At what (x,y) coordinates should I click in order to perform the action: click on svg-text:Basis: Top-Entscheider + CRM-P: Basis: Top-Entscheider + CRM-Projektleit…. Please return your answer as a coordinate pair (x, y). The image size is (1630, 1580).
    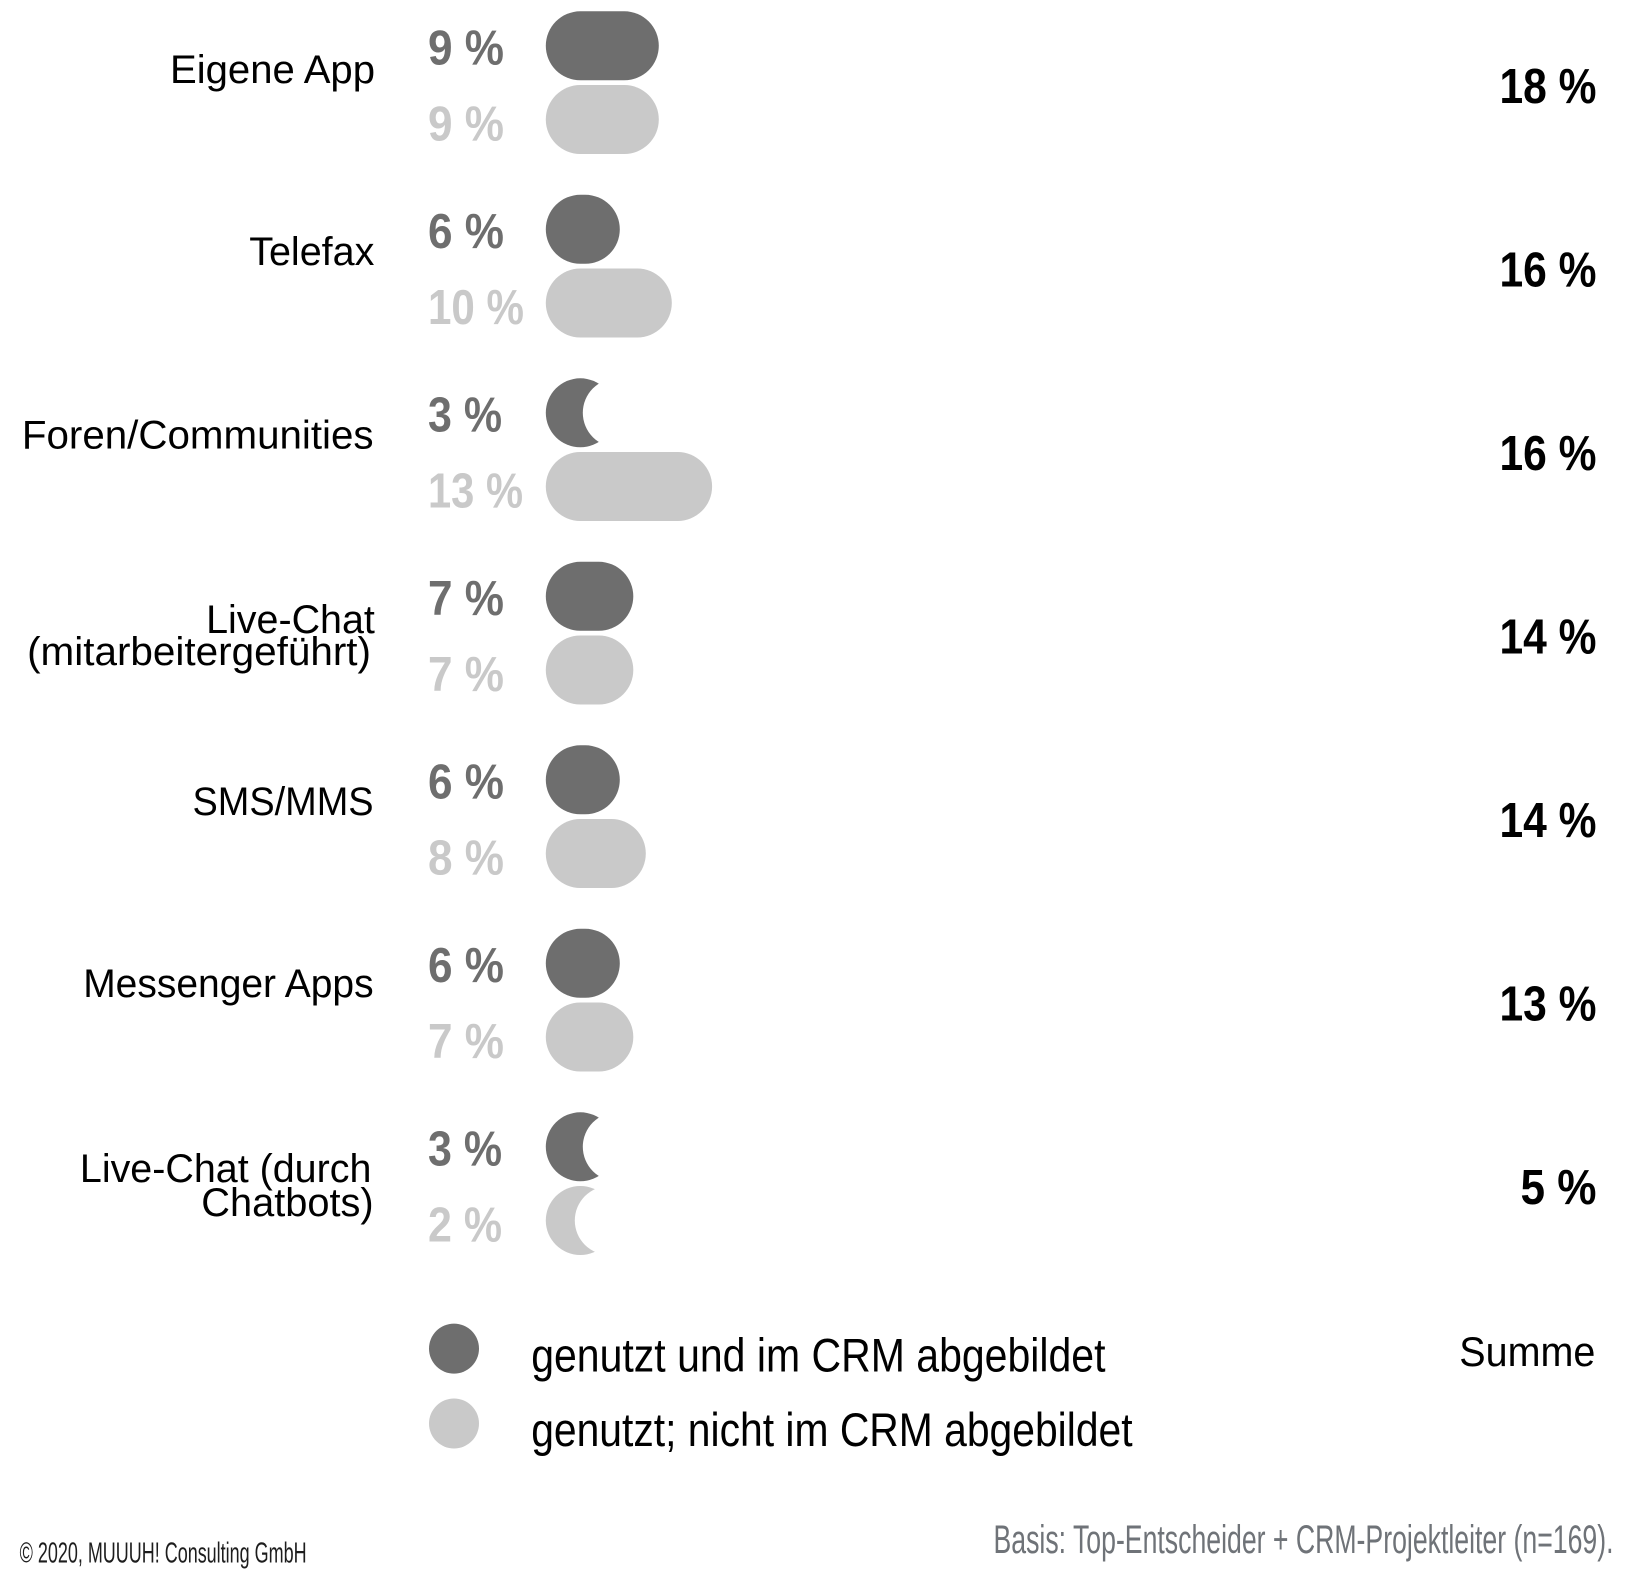
    Looking at the image, I should click on (1304, 1540).